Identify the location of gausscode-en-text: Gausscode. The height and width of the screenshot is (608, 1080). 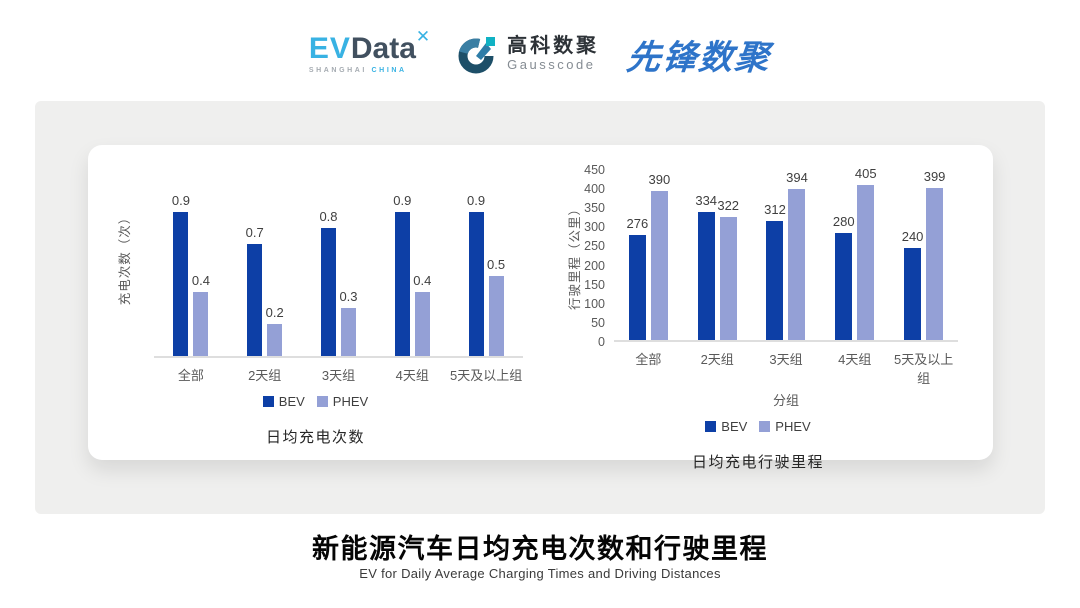
(551, 65).